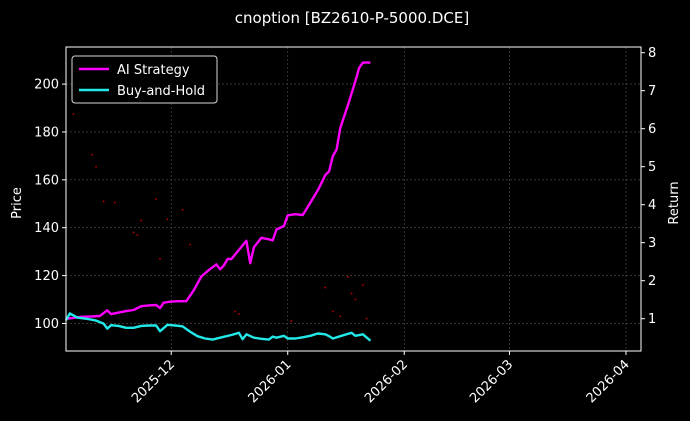 The image size is (690, 421). I want to click on y-axis-left-label: Price, so click(17, 203).